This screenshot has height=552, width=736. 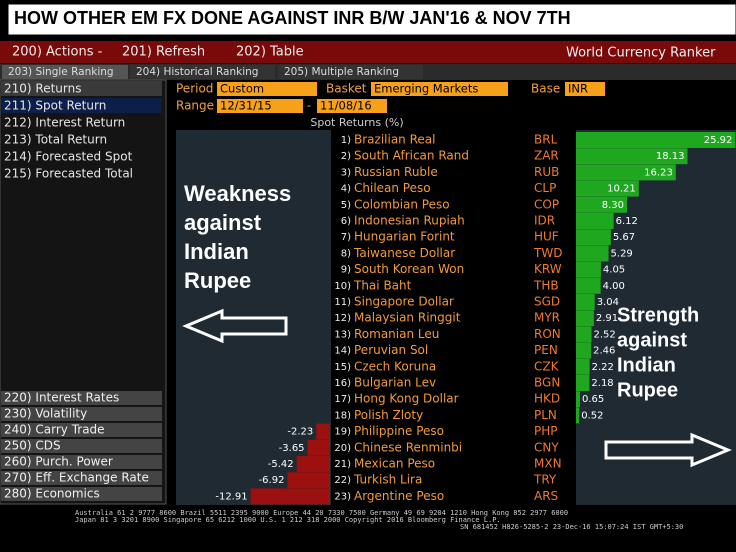 What do you see at coordinates (545, 480) in the screenshot?
I see `currency-code: TRY` at bounding box center [545, 480].